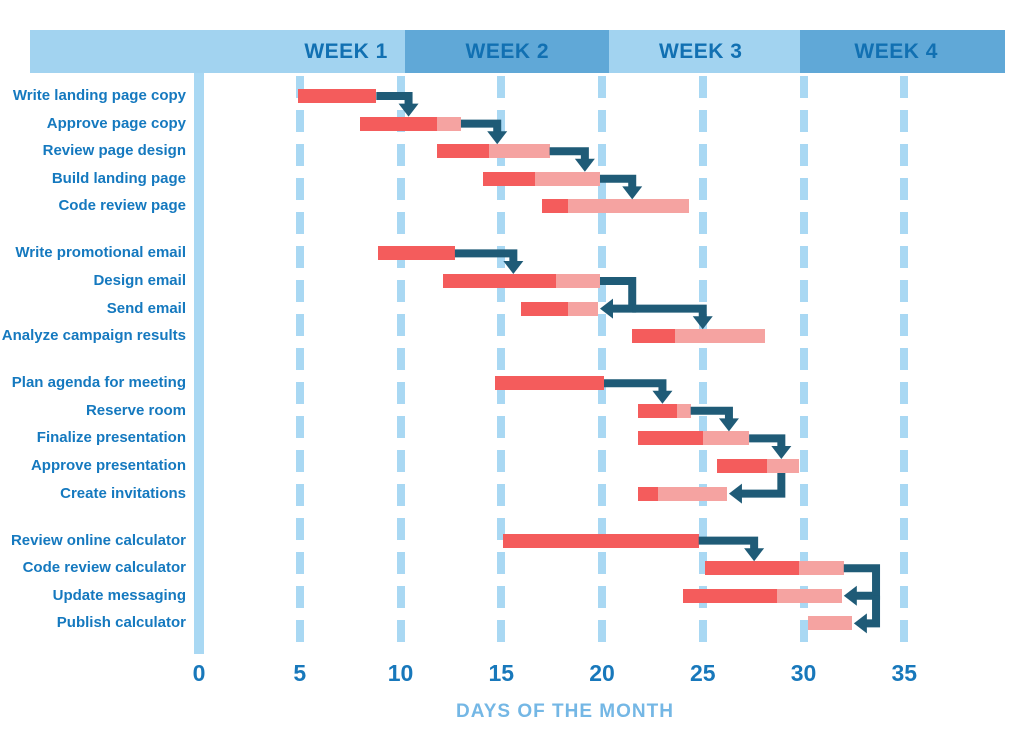 The height and width of the screenshot is (739, 1024). I want to click on x-axis-tick-label: 25, so click(702, 673).